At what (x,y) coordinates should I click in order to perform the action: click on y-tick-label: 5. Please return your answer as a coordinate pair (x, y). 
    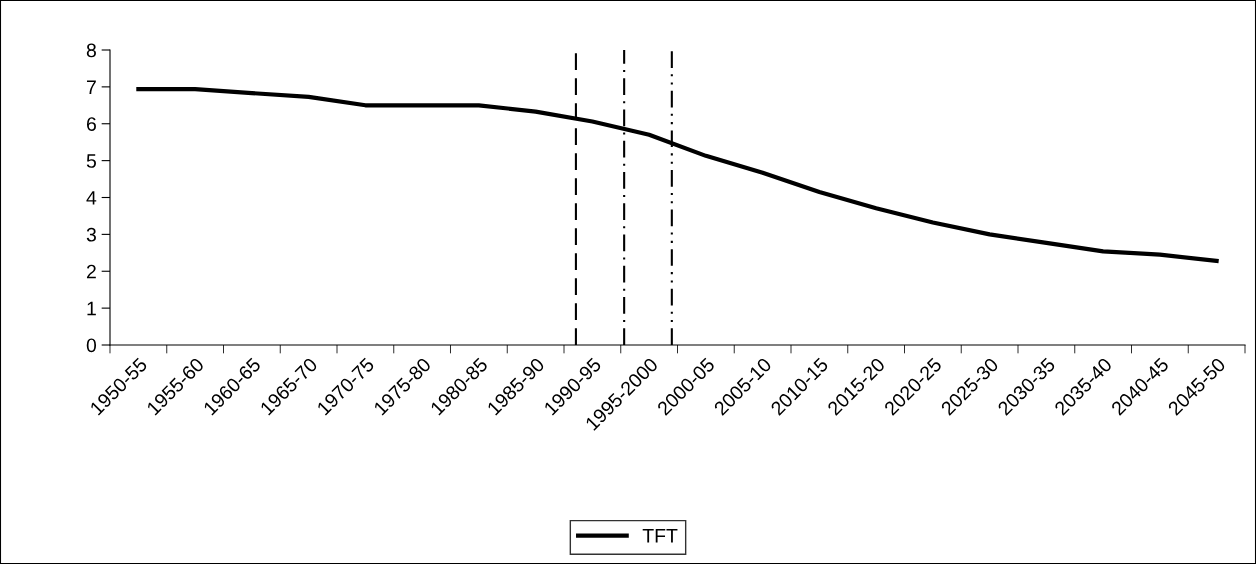
    Looking at the image, I should click on (91, 161).